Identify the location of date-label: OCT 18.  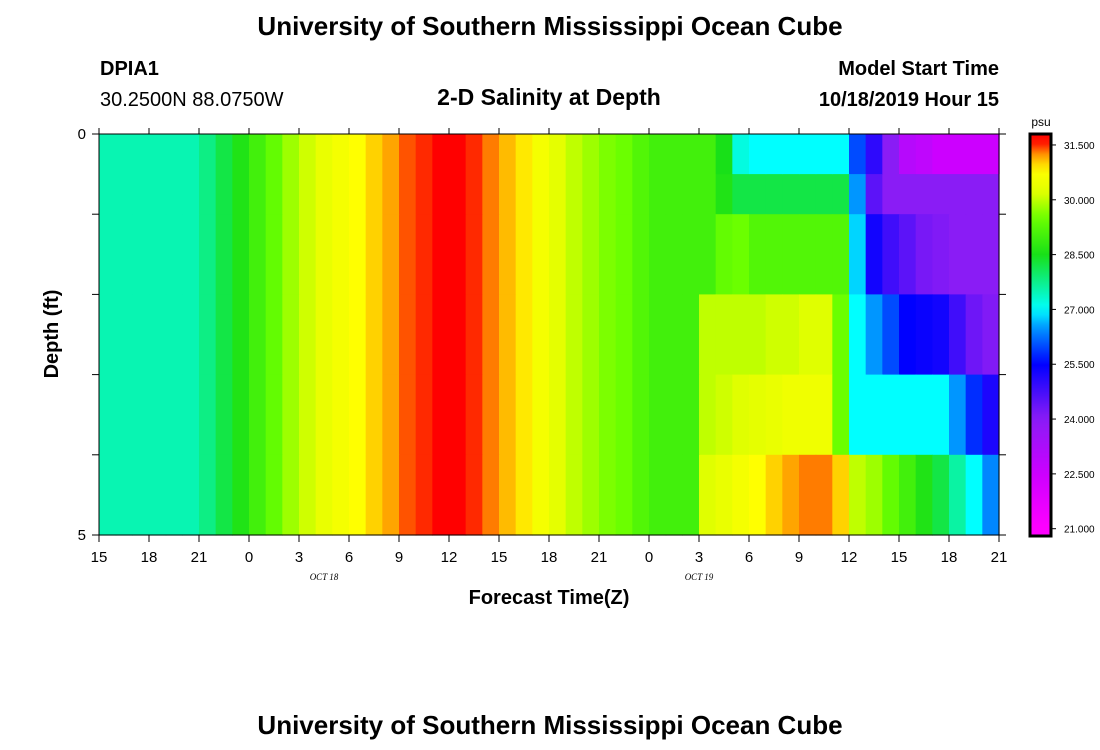
(324, 577).